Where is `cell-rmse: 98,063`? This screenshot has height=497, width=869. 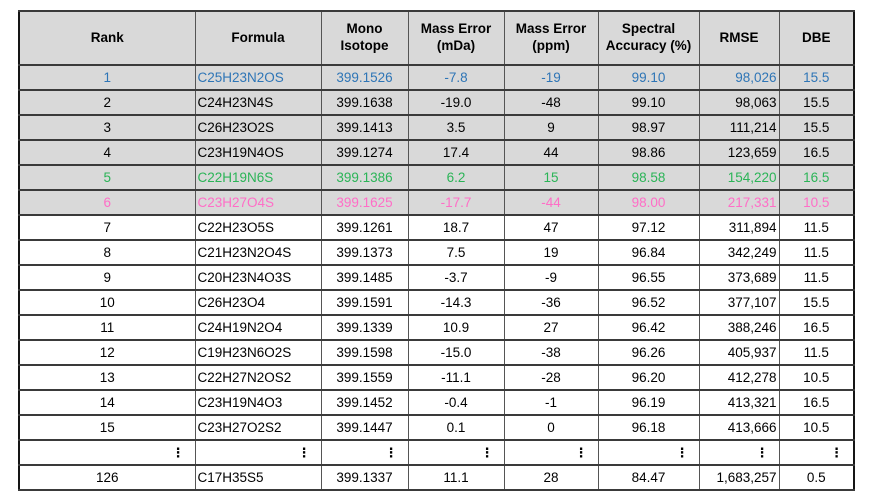 cell-rmse: 98,063 is located at coordinates (739, 102).